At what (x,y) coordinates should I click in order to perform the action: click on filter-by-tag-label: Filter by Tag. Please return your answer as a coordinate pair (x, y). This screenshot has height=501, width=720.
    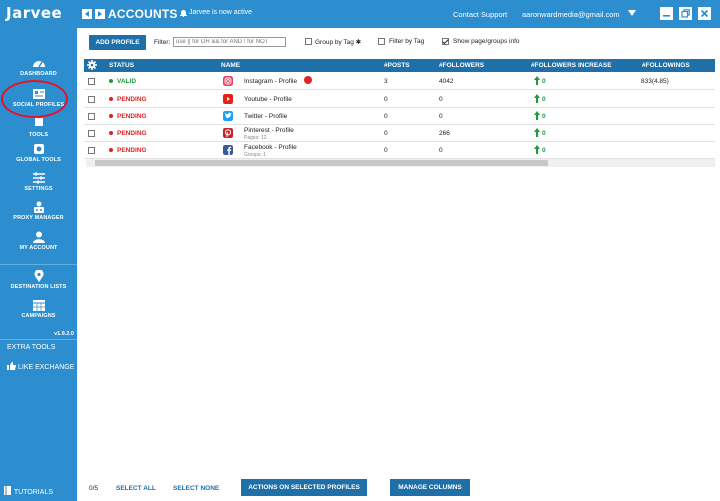
    Looking at the image, I should click on (407, 41).